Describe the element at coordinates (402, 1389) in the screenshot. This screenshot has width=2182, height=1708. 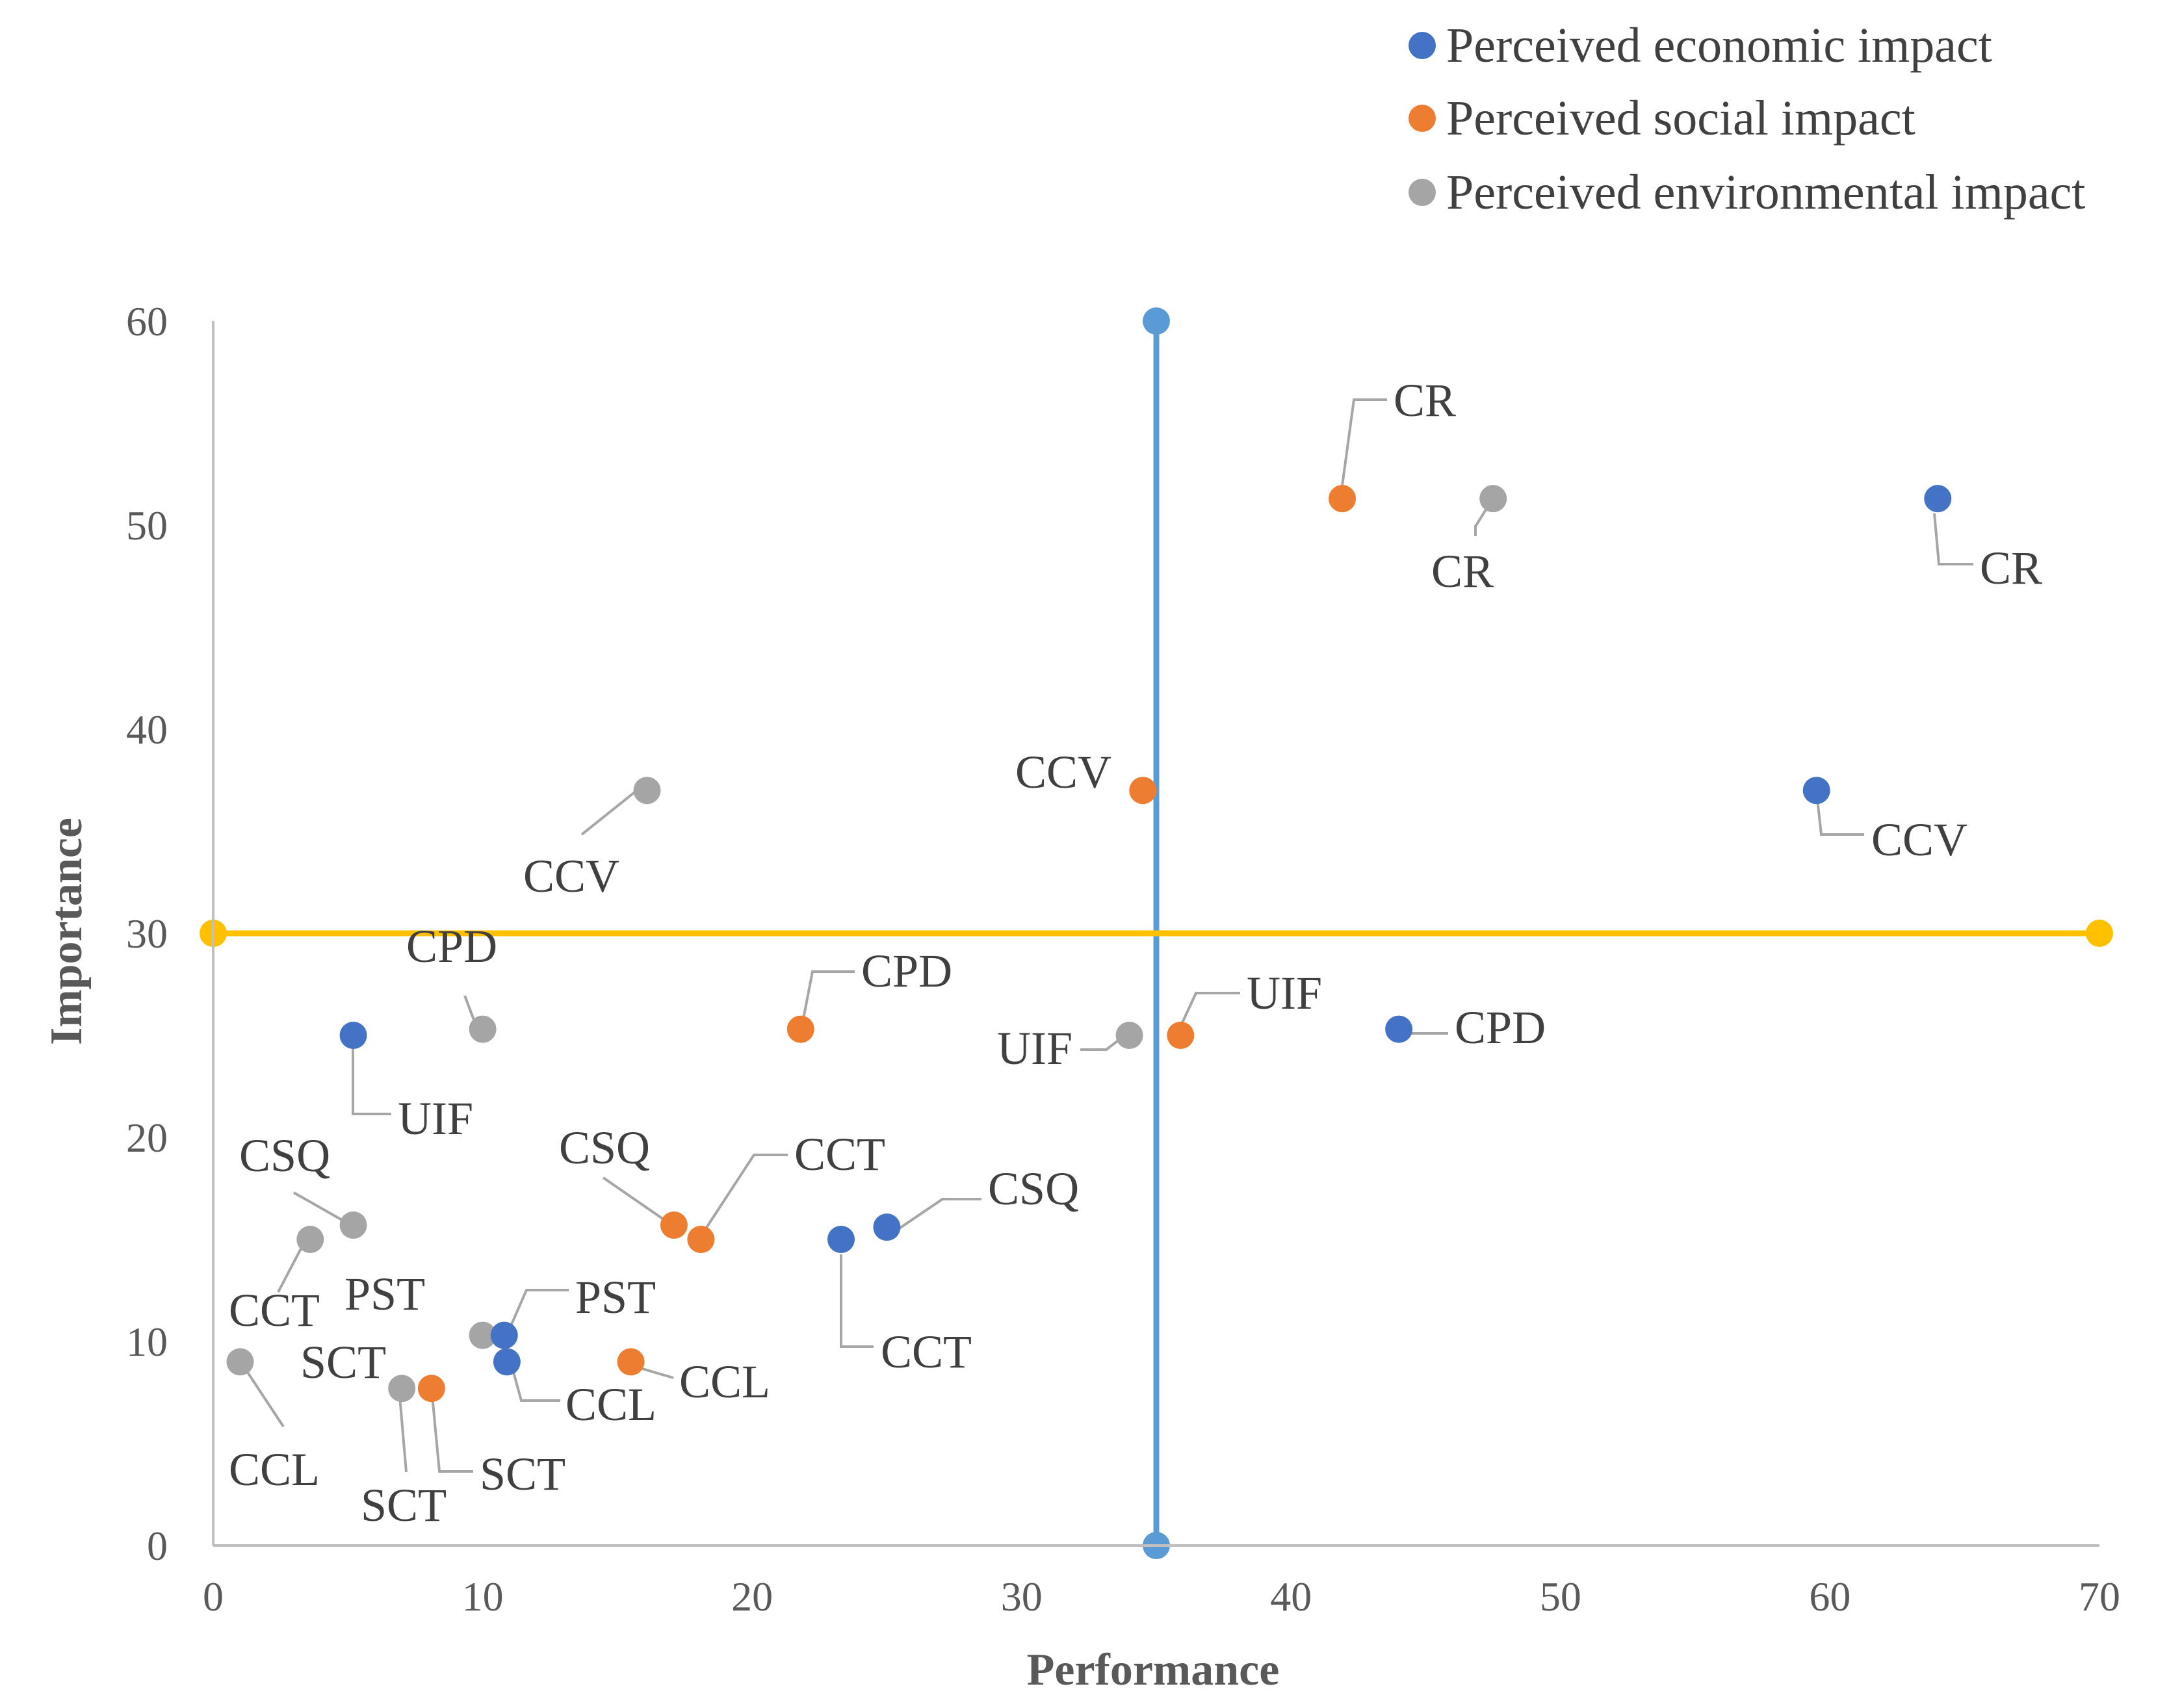
I see `environmental-point-sct` at that location.